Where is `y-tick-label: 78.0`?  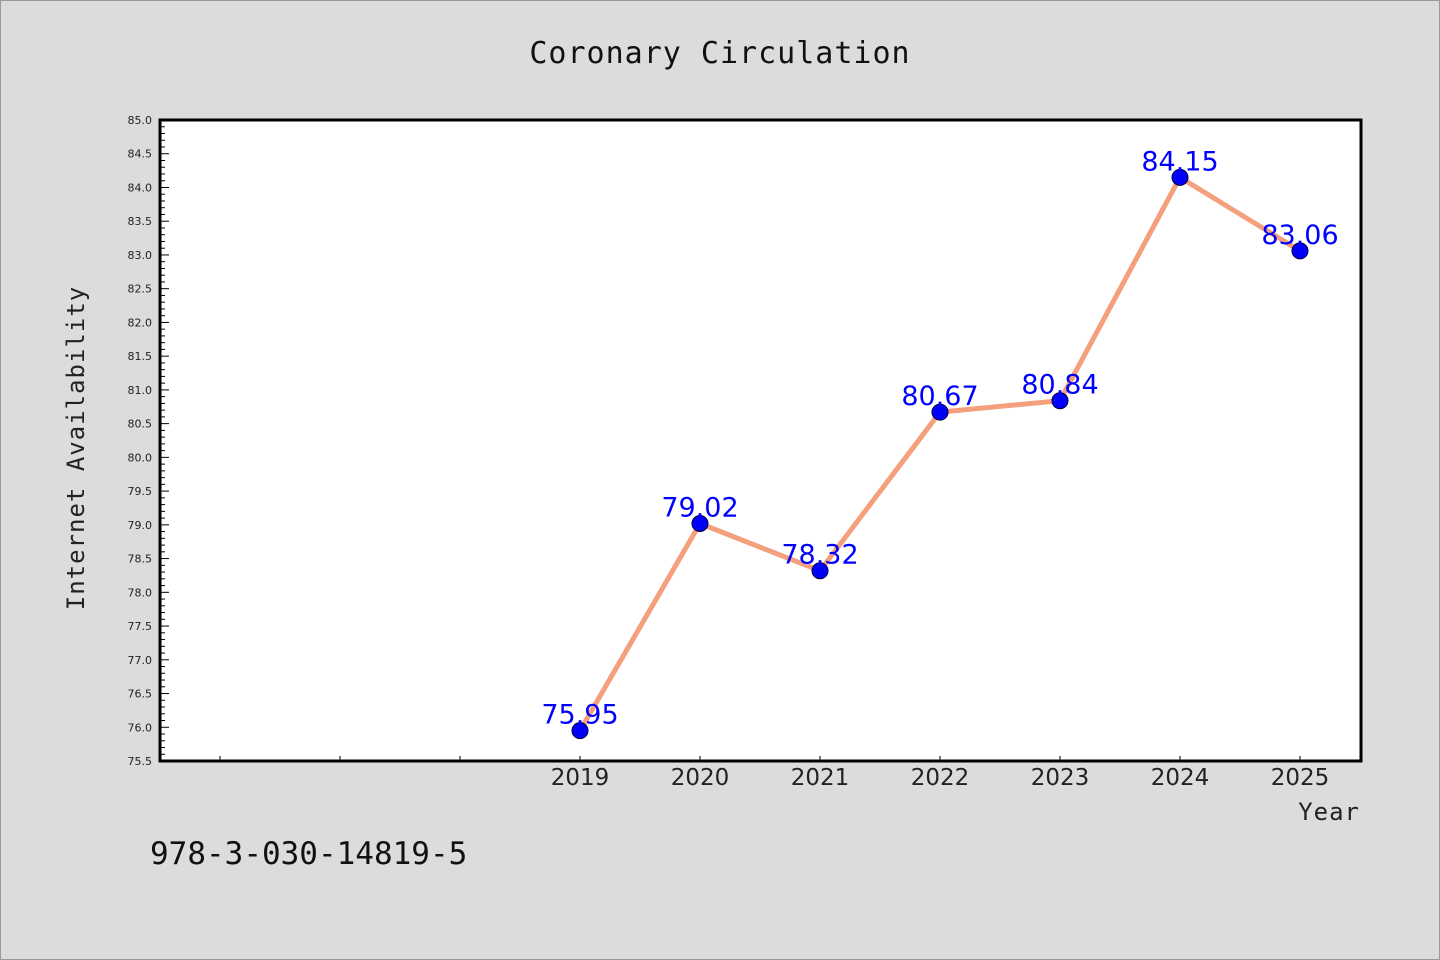
y-tick-label: 78.0 is located at coordinates (140, 592).